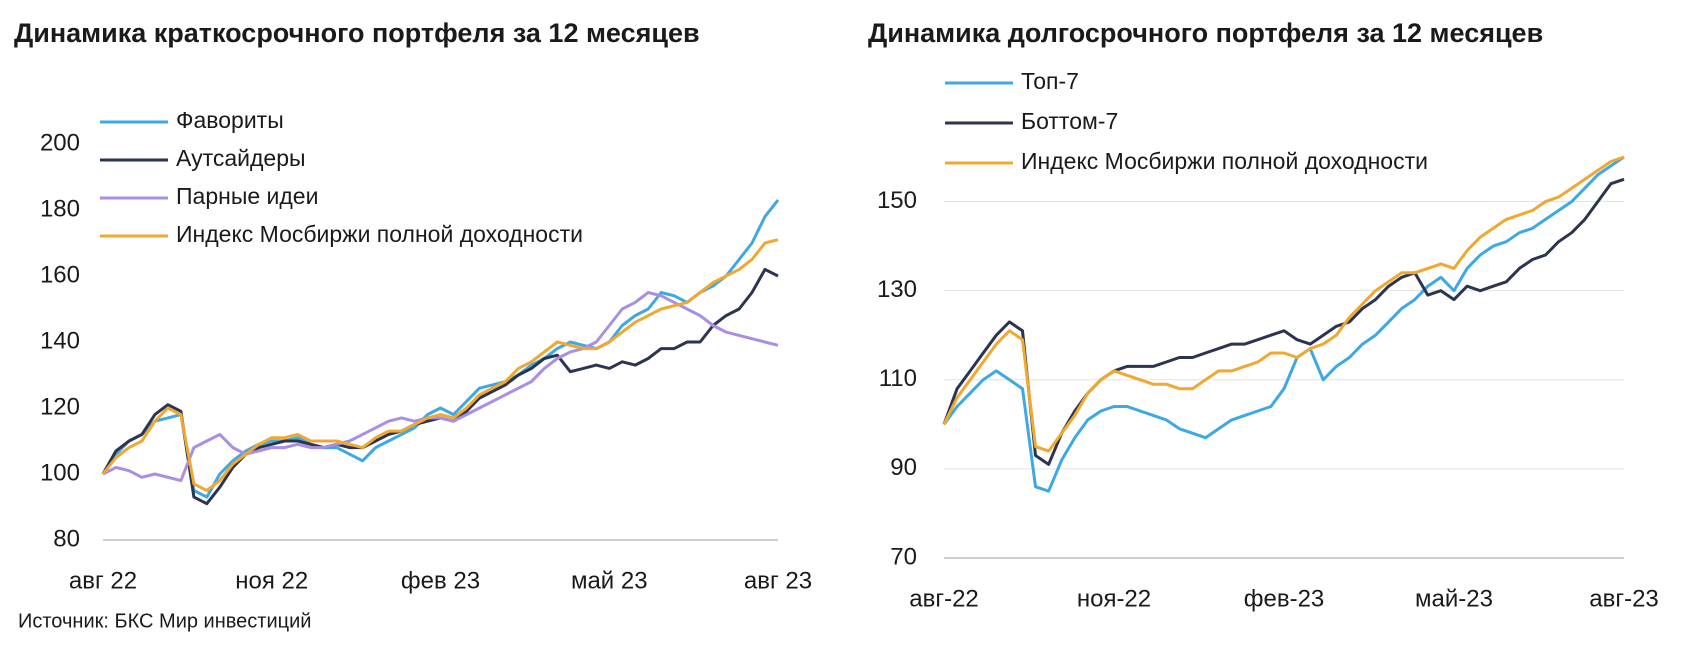 The width and height of the screenshot is (1694, 652). Describe the element at coordinates (60, 274) in the screenshot. I see `y-tick-label: 160` at that location.